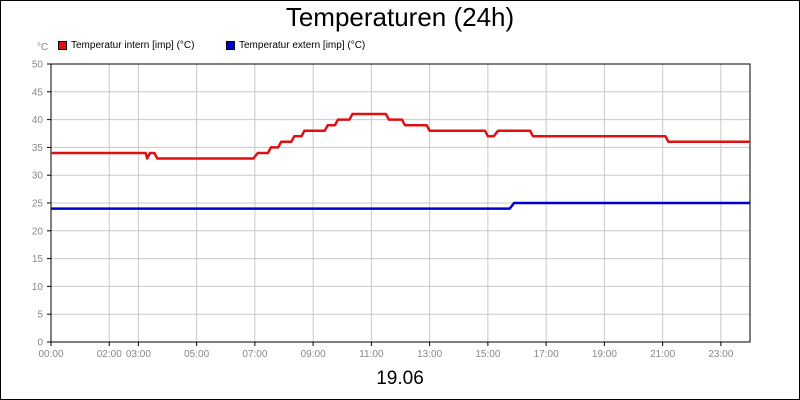 The height and width of the screenshot is (400, 800). I want to click on x-tick-label: 21:00, so click(662, 354).